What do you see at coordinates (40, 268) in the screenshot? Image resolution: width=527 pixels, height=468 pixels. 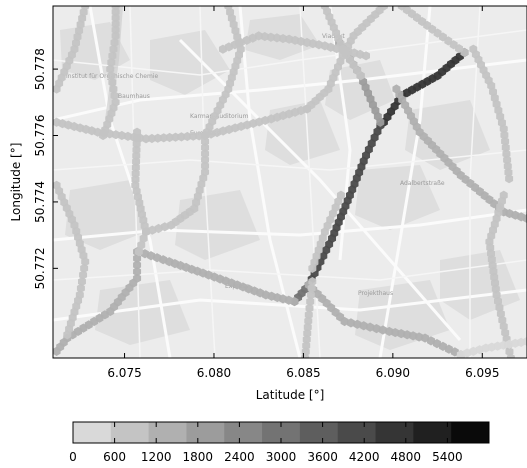 I see `y-tick-label: 50.772` at bounding box center [40, 268].